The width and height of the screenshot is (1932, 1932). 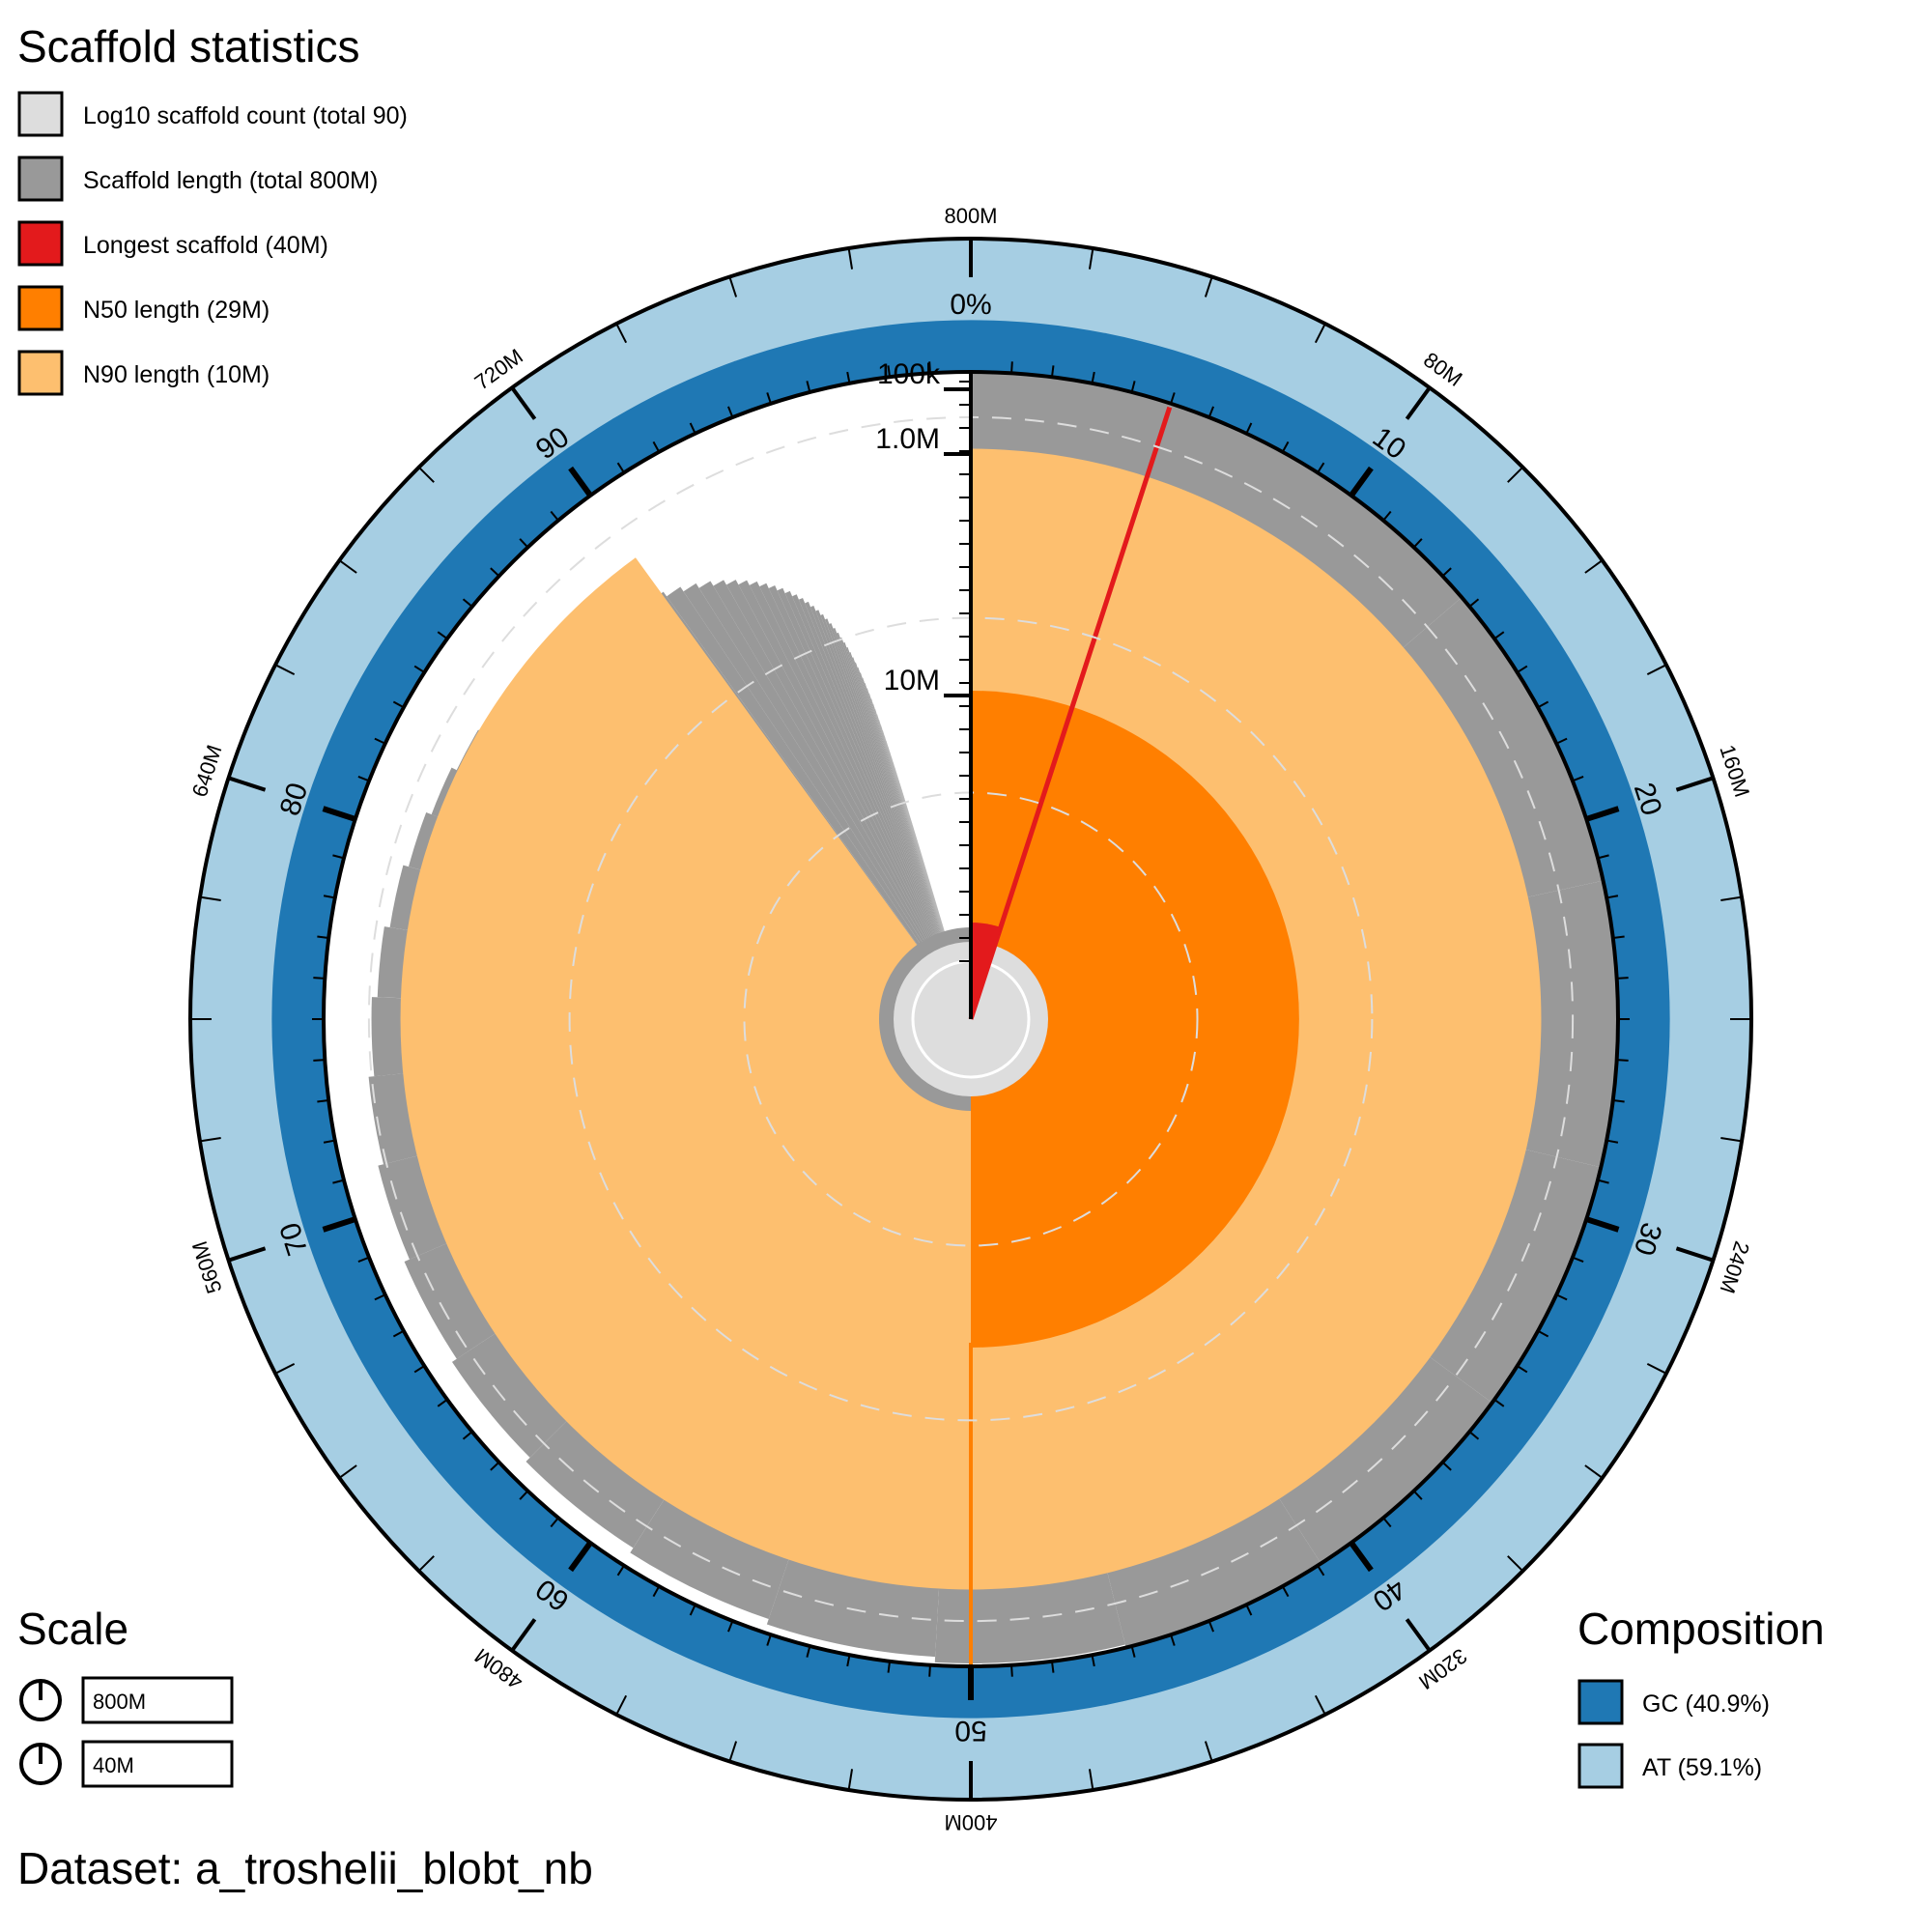 I want to click on longest-scaffold-wedge, so click(x=986, y=971).